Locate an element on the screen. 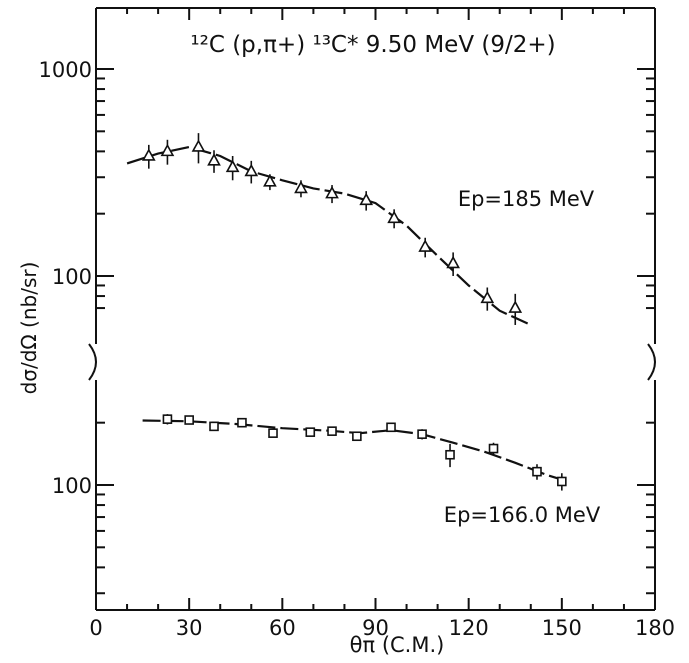  reaction-title: ¹²C (p,π+) ¹³C* 9.50 MeV (9/2+) is located at coordinates (372, 45).